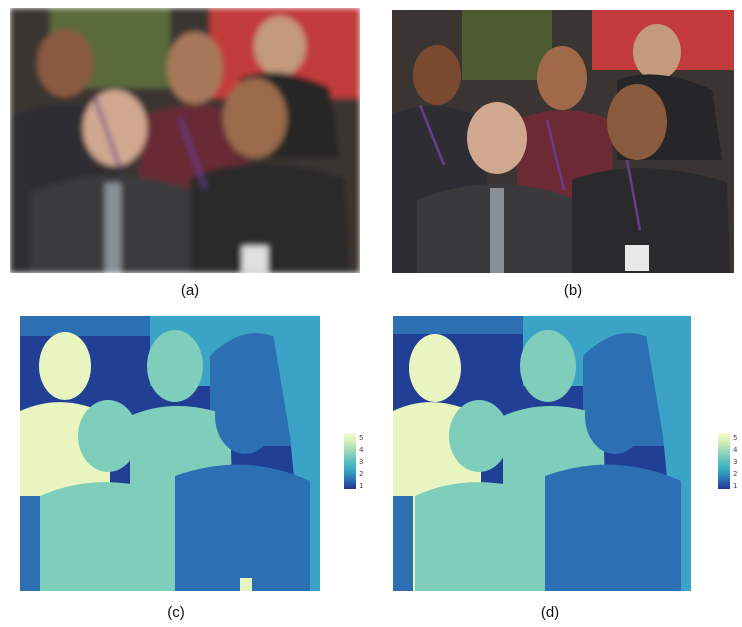  I want to click on colorbar-c-gradient, so click(350, 461).